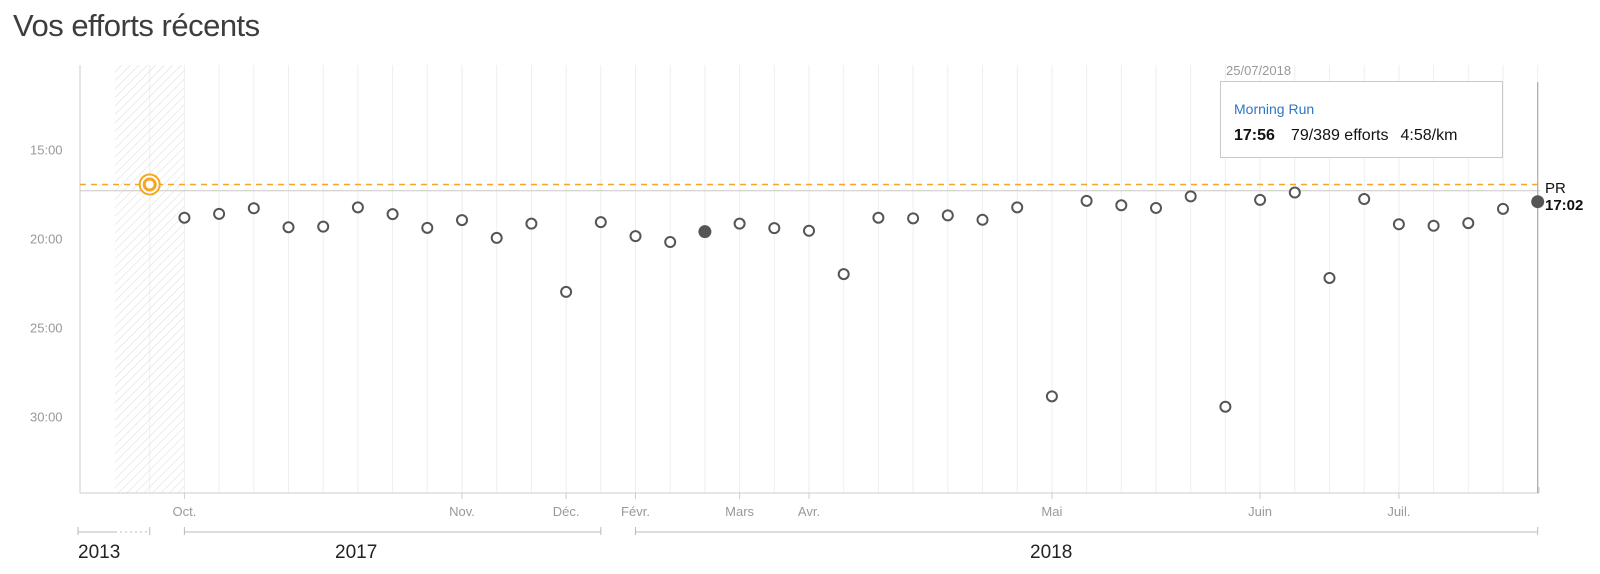 This screenshot has width=1600, height=574. Describe the element at coordinates (46, 150) in the screenshot. I see `y-tick-label: 15:00` at that location.